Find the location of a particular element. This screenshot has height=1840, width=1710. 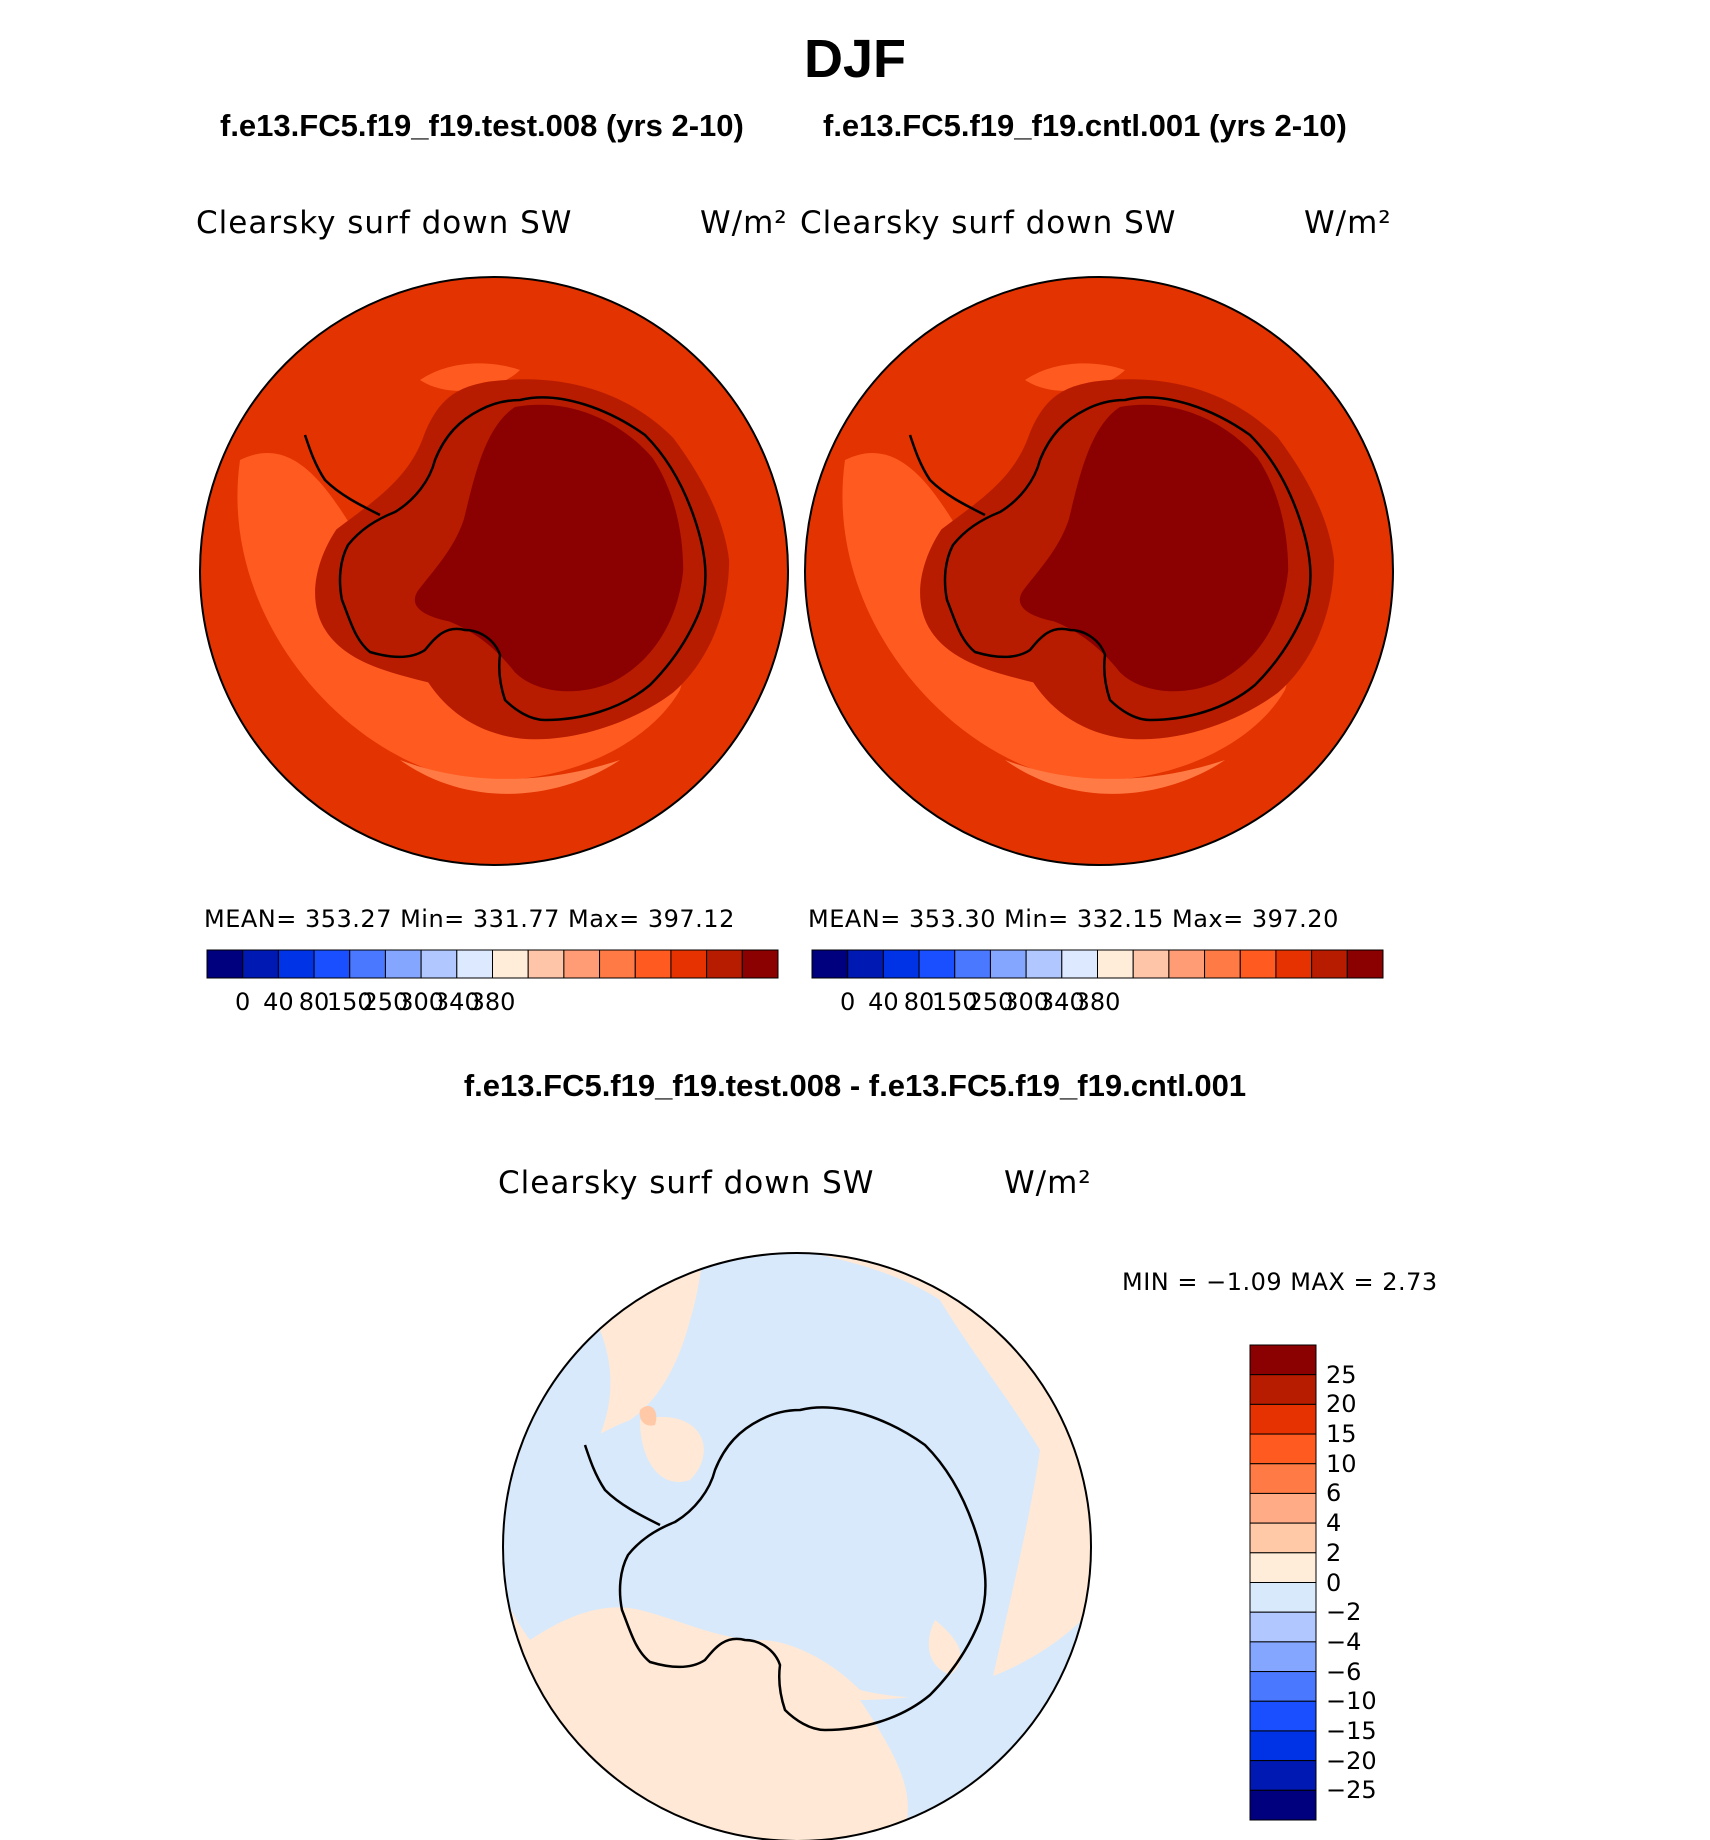

colorbar-right is located at coordinates (1097, 964).